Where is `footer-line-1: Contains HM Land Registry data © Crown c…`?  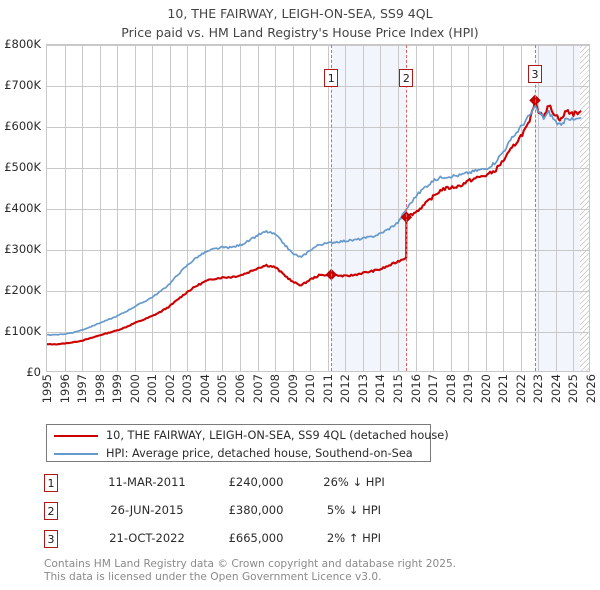 footer-line-1: Contains HM Land Registry data © Crown c… is located at coordinates (250, 564).